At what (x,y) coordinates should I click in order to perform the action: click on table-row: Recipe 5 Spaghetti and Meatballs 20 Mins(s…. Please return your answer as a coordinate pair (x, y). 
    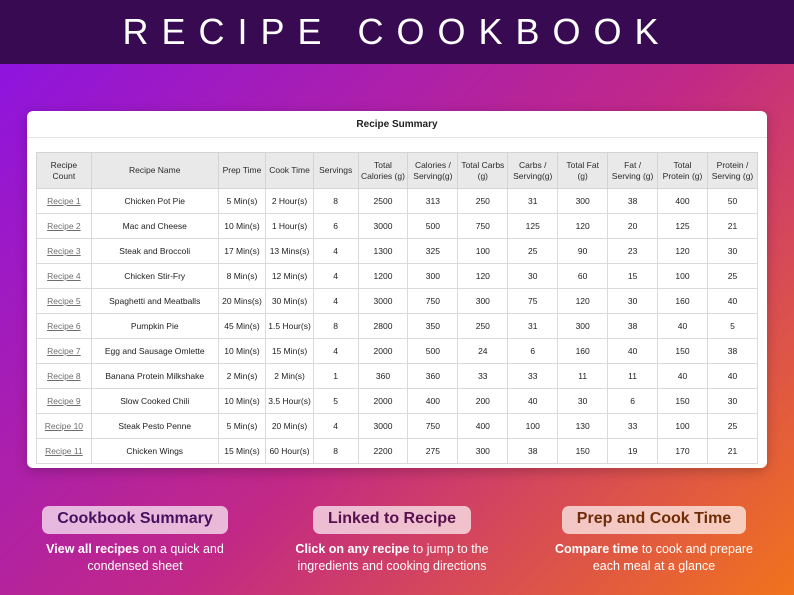
    Looking at the image, I should click on (397, 301).